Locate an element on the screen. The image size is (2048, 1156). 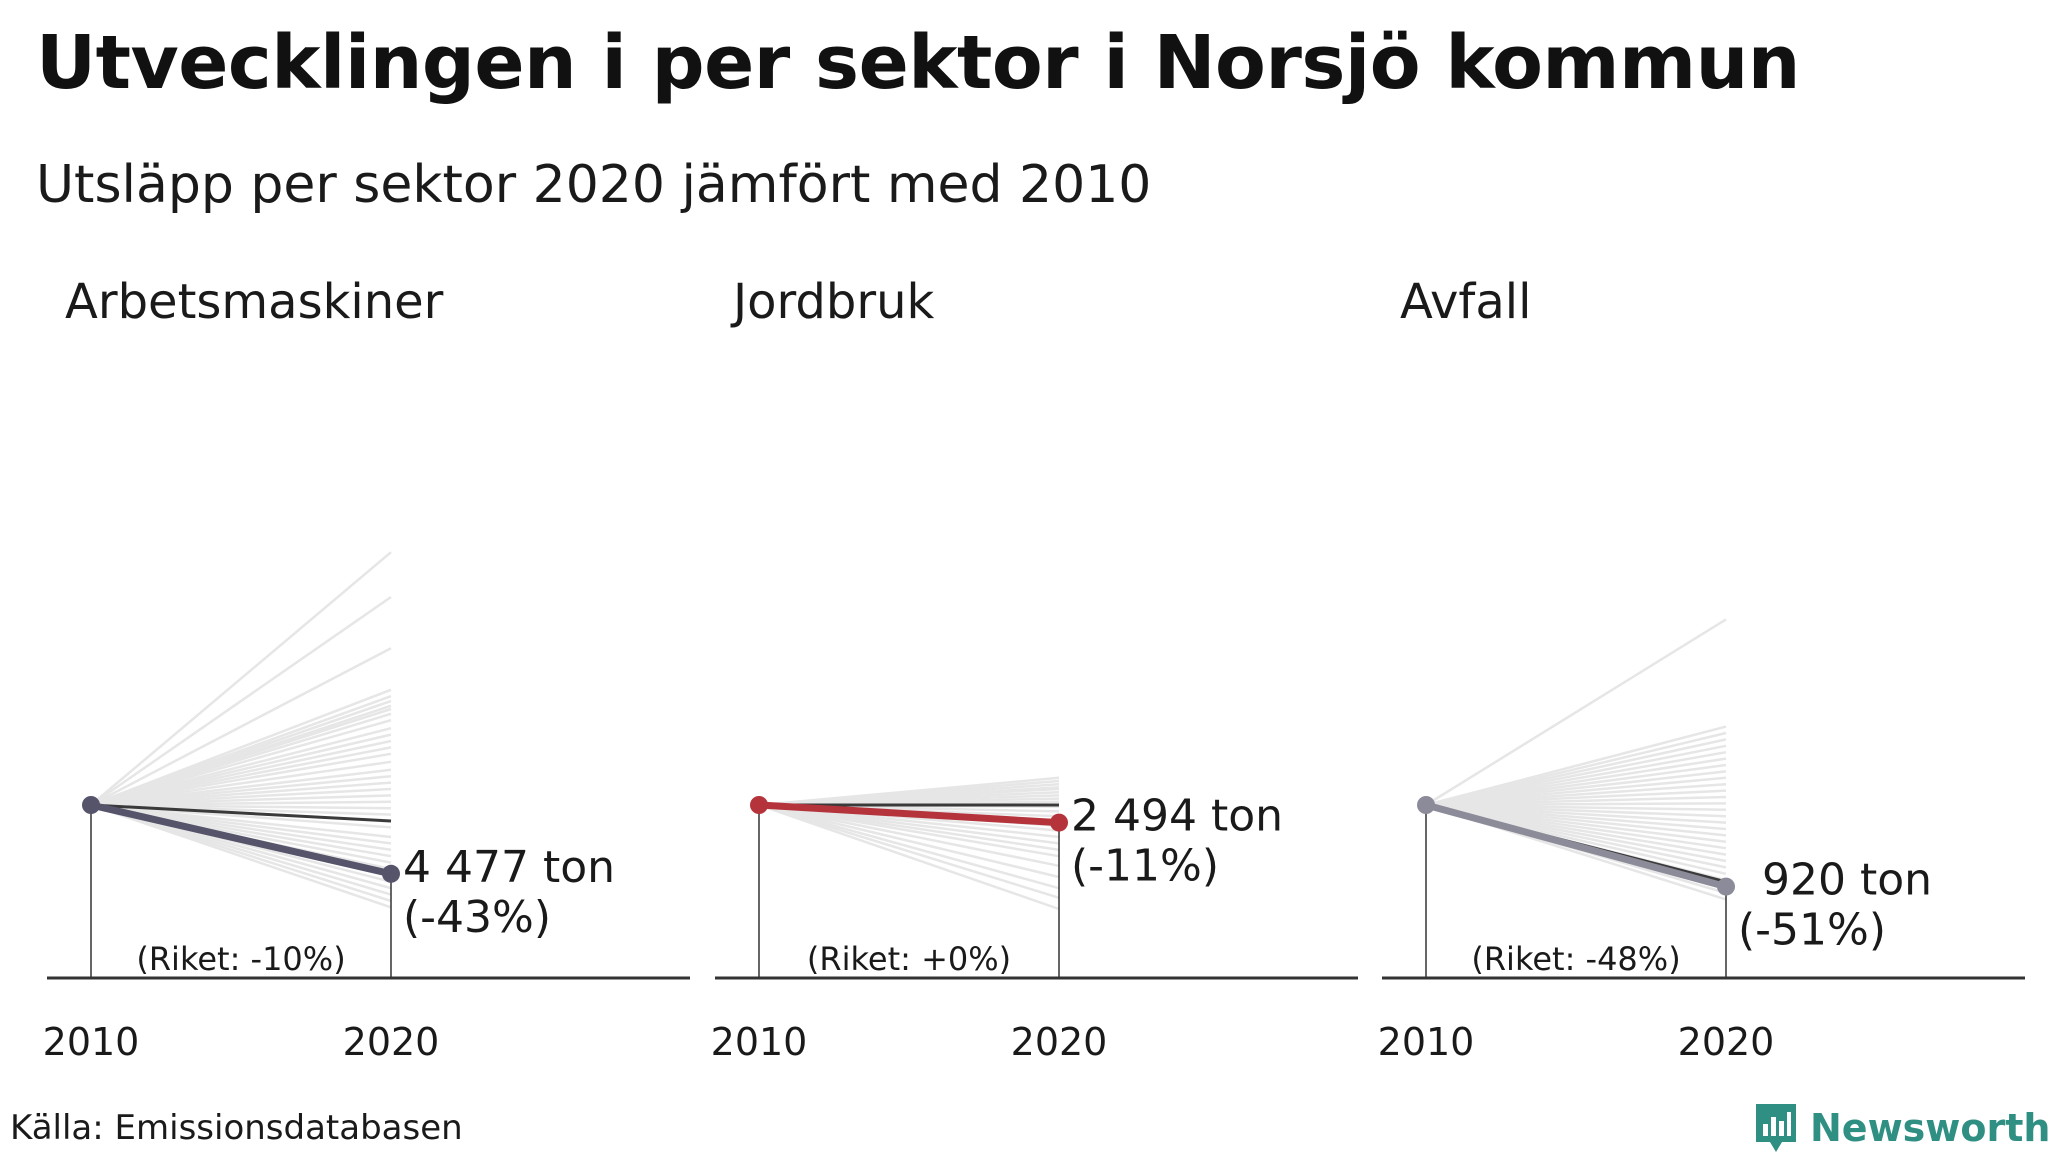
newsworthy-logo-icon is located at coordinates (1776, 1128).